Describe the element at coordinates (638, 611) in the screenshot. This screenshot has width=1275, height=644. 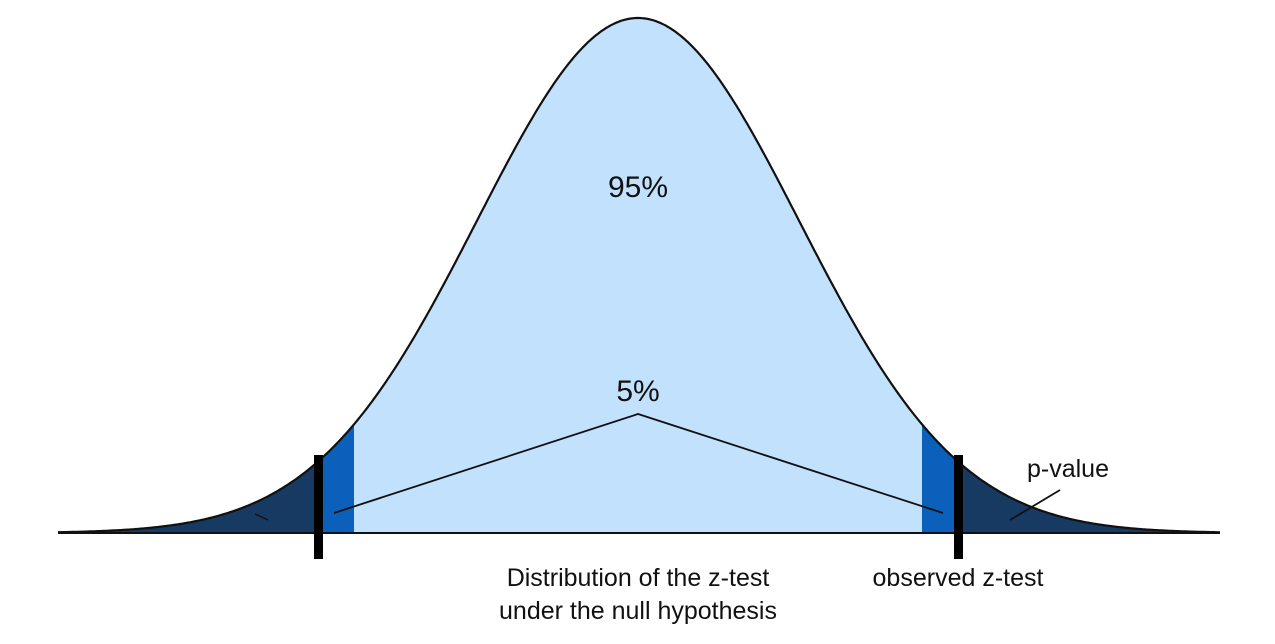
I see `distribution-caption-line2: under the null hypothesis` at that location.